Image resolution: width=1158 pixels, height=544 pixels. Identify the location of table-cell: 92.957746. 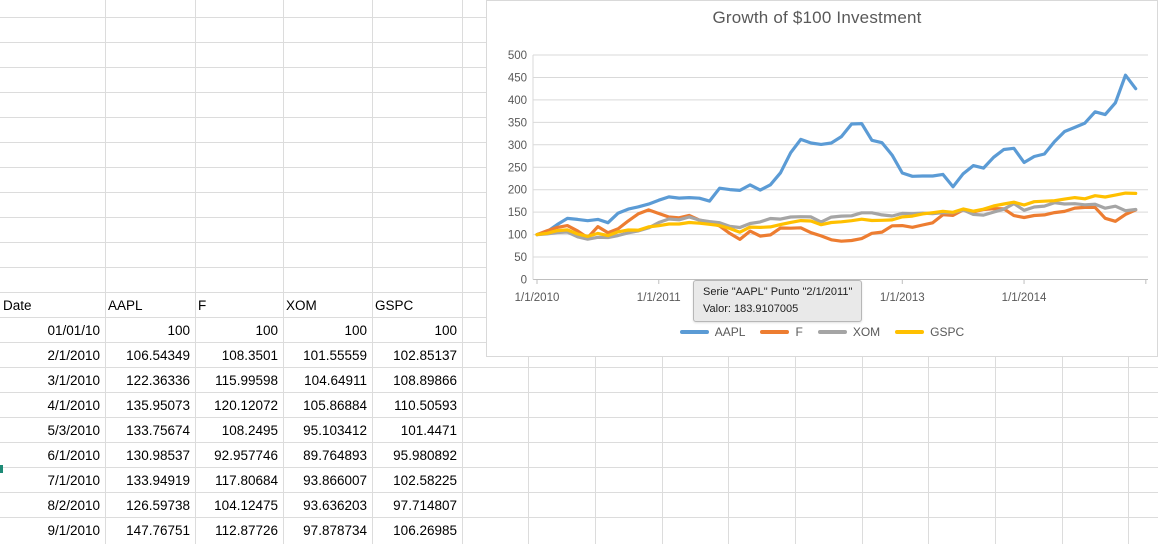
(246, 455).